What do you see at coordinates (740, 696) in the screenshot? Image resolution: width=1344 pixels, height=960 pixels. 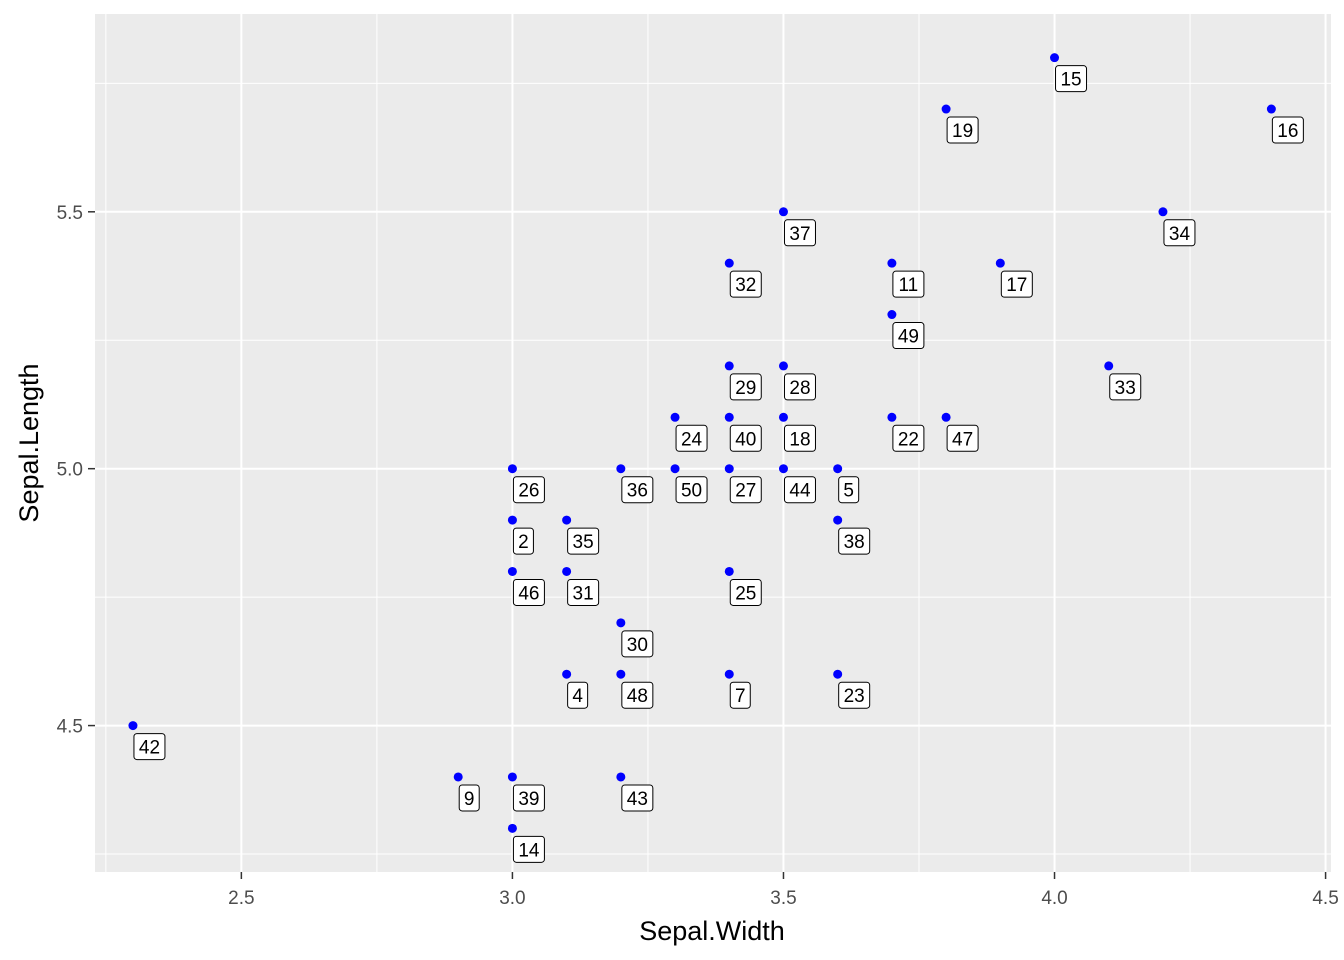 I see `point-label-text: 7` at bounding box center [740, 696].